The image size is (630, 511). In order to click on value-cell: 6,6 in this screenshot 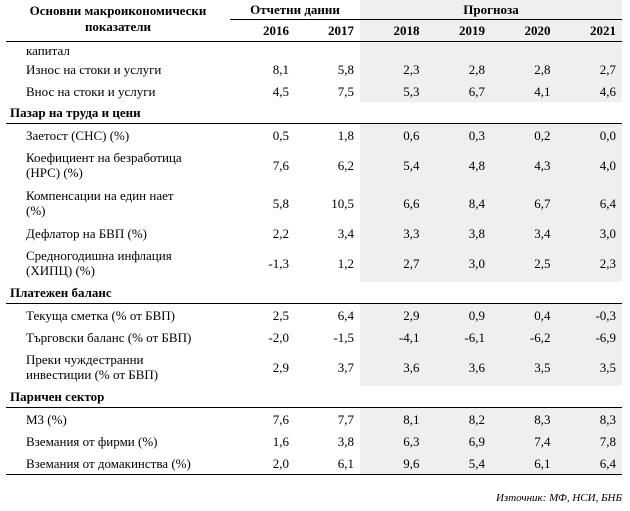, I will do `click(393, 203)`.